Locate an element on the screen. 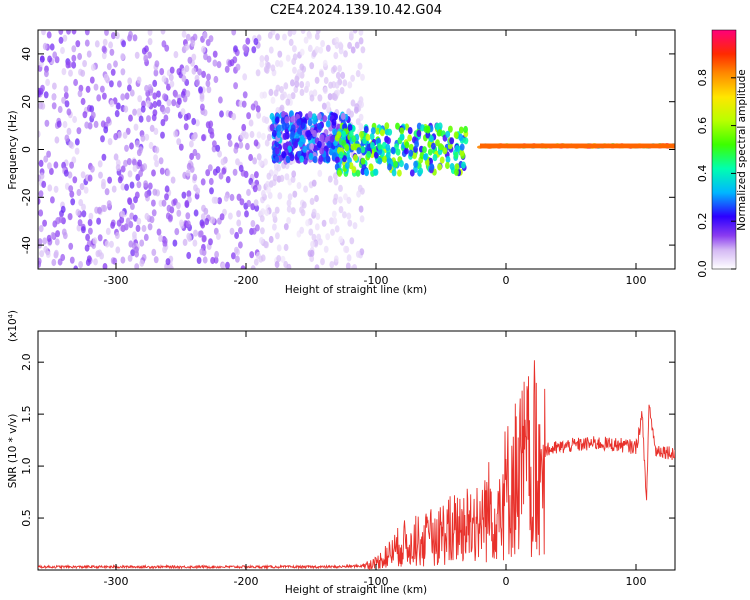  heatmap-band is located at coordinates (577, 146).